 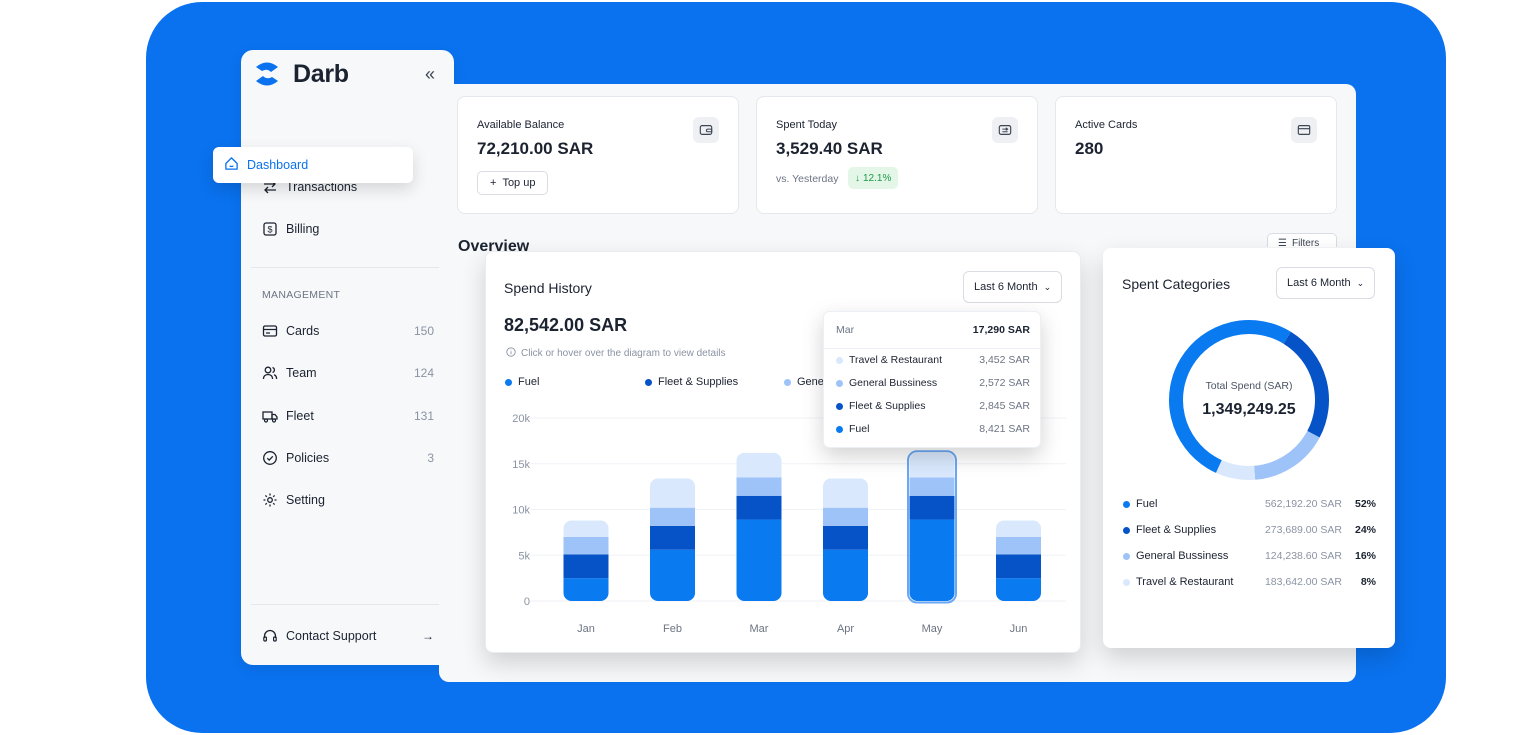 I want to click on chevron-down-icon: ⌄, so click(x=1360, y=282).